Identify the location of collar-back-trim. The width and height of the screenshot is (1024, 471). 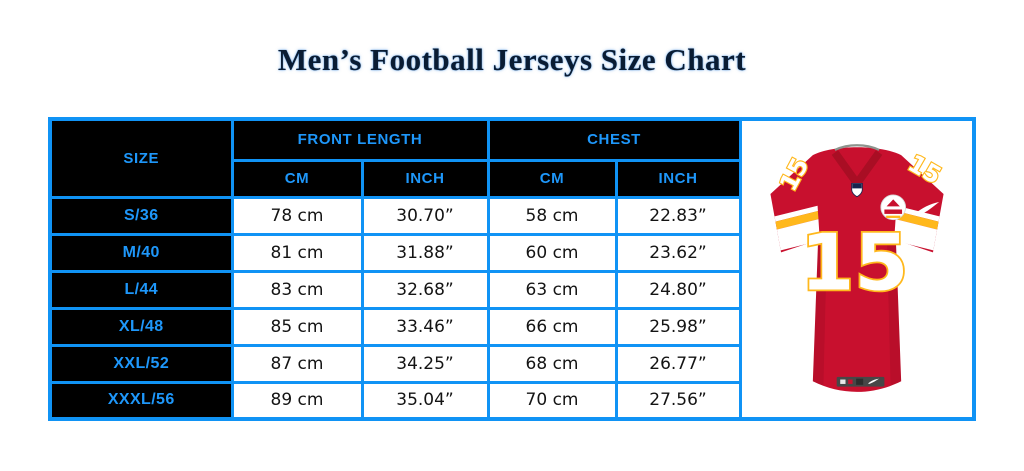
(857, 147).